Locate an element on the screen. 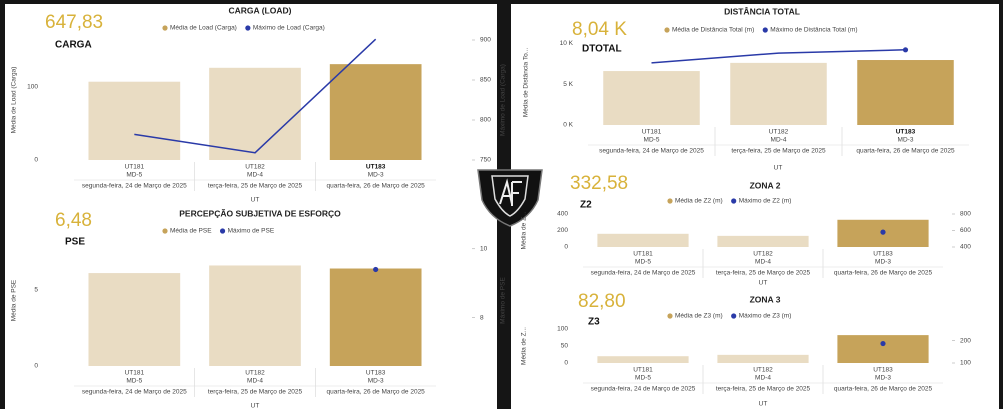 This screenshot has height=409, width=1003. y2-axis-title: Máximo de PSE is located at coordinates (503, 300).